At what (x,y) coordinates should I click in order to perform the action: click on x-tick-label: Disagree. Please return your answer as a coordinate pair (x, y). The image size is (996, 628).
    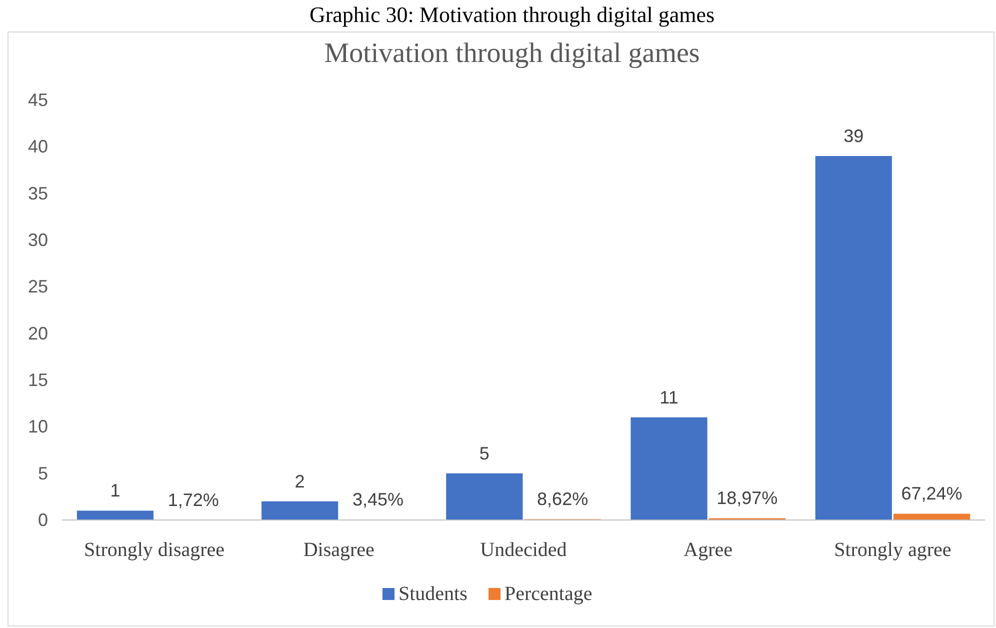
    Looking at the image, I should click on (339, 550).